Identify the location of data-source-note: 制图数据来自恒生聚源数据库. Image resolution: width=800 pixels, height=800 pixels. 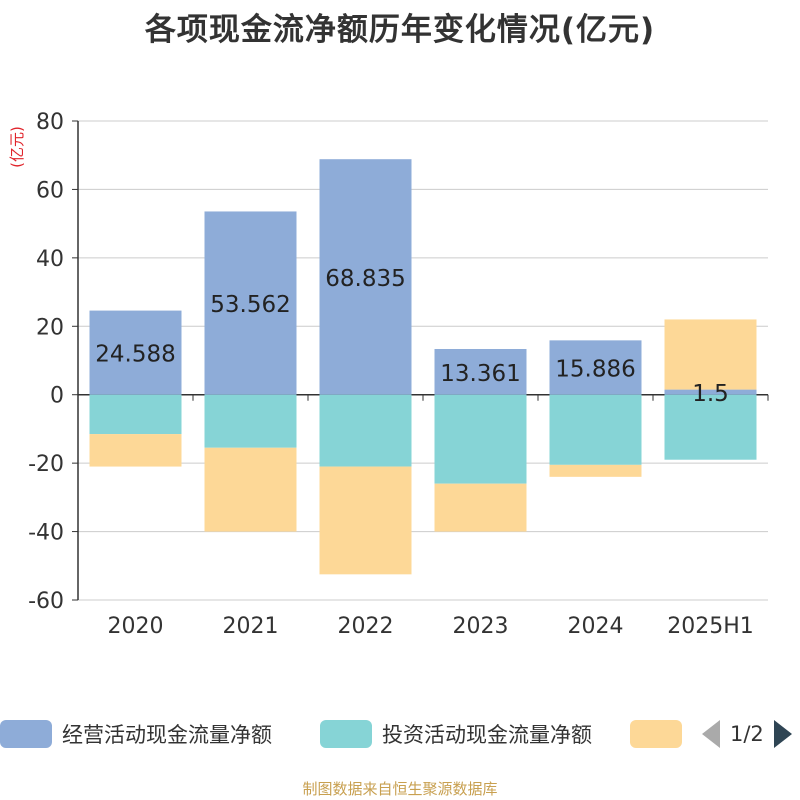
(400, 789).